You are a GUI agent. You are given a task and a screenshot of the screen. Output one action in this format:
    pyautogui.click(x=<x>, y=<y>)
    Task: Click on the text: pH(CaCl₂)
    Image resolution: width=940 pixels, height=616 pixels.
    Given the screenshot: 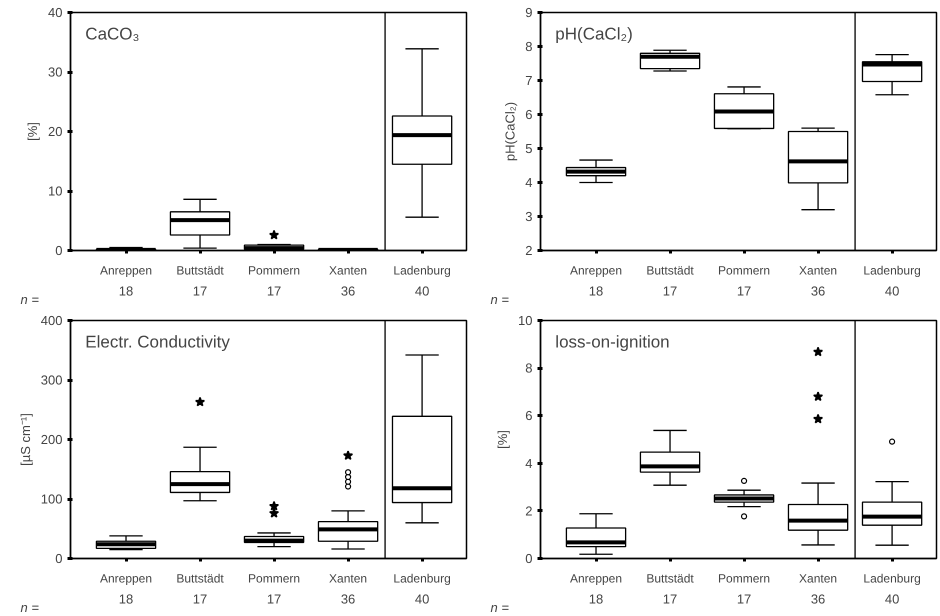 What is the action you would take?
    pyautogui.click(x=594, y=34)
    